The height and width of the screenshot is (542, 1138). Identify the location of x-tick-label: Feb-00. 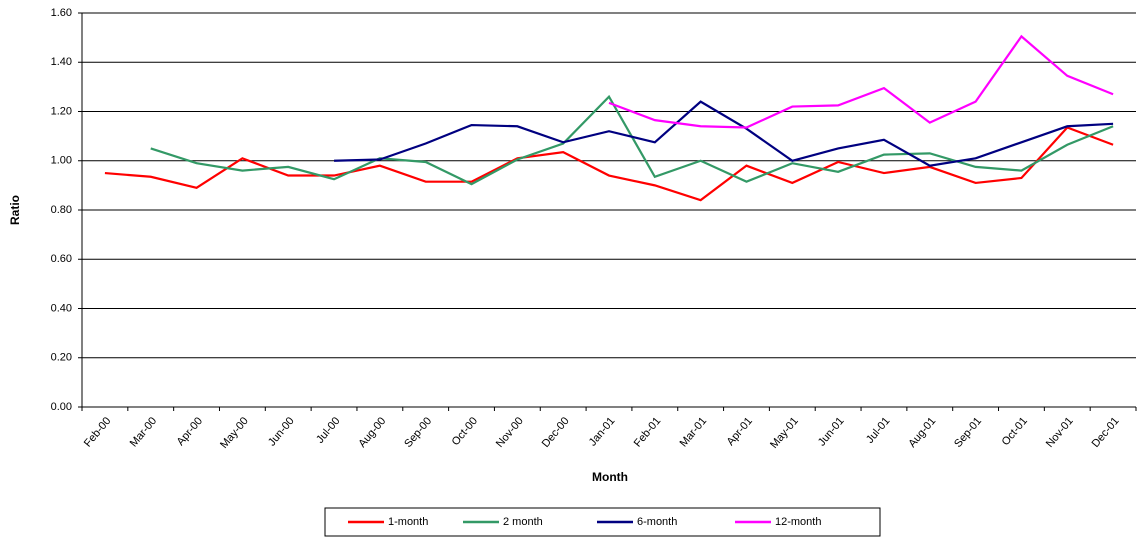
(98, 432).